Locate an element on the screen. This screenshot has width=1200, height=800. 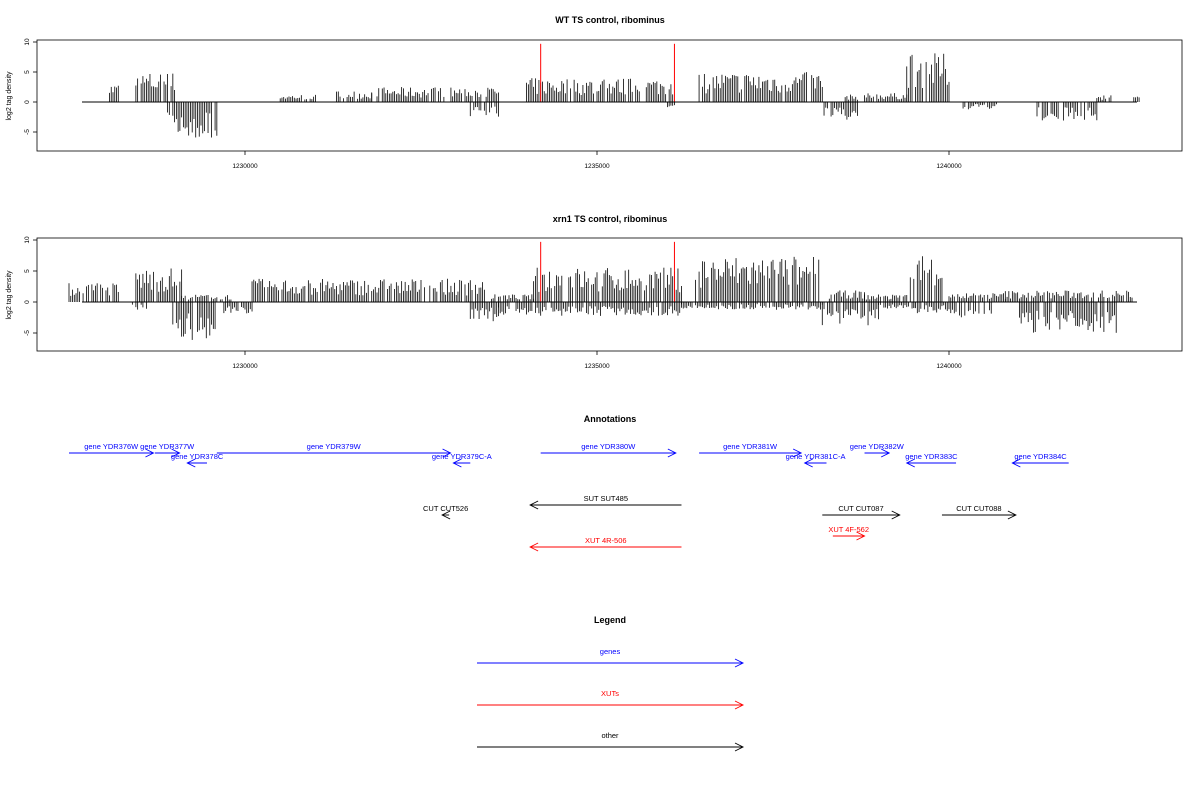
feature-label: CUT CUT087 is located at coordinates (860, 508).